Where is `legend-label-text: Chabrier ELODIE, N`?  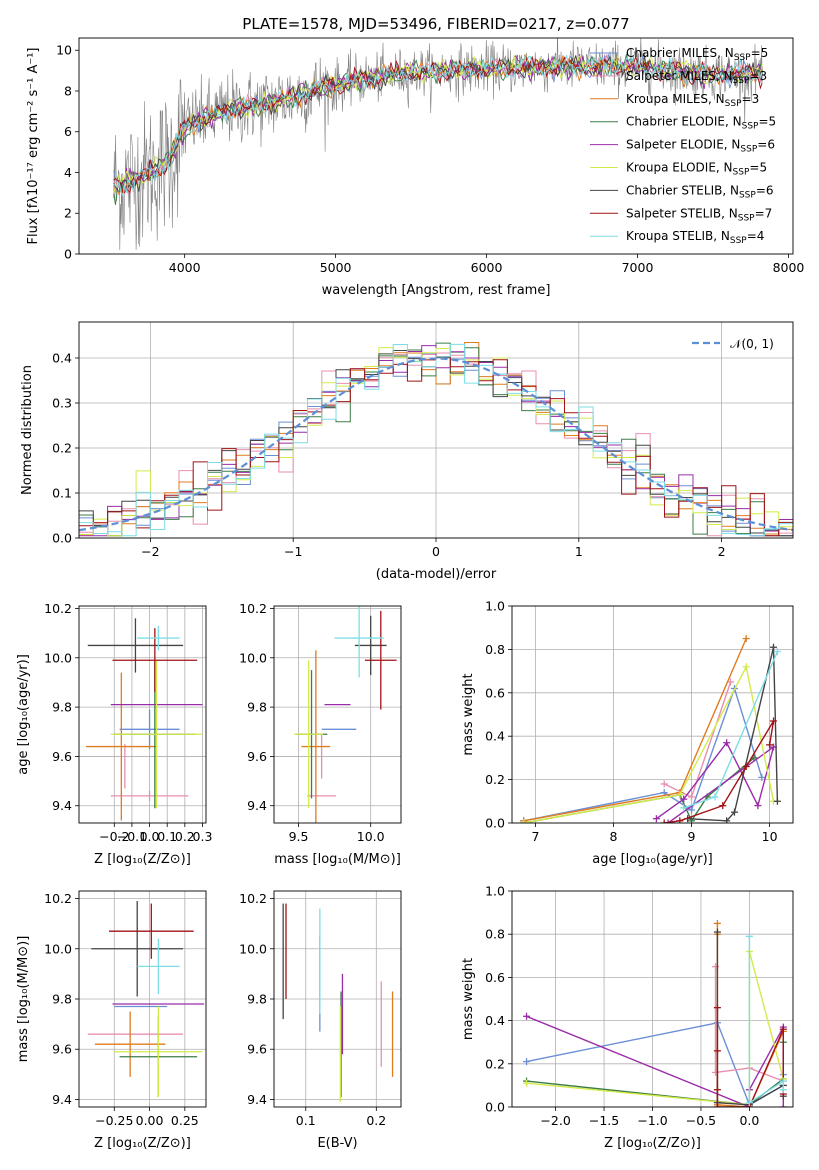 legend-label-text: Chabrier ELODIE, N is located at coordinates (684, 122).